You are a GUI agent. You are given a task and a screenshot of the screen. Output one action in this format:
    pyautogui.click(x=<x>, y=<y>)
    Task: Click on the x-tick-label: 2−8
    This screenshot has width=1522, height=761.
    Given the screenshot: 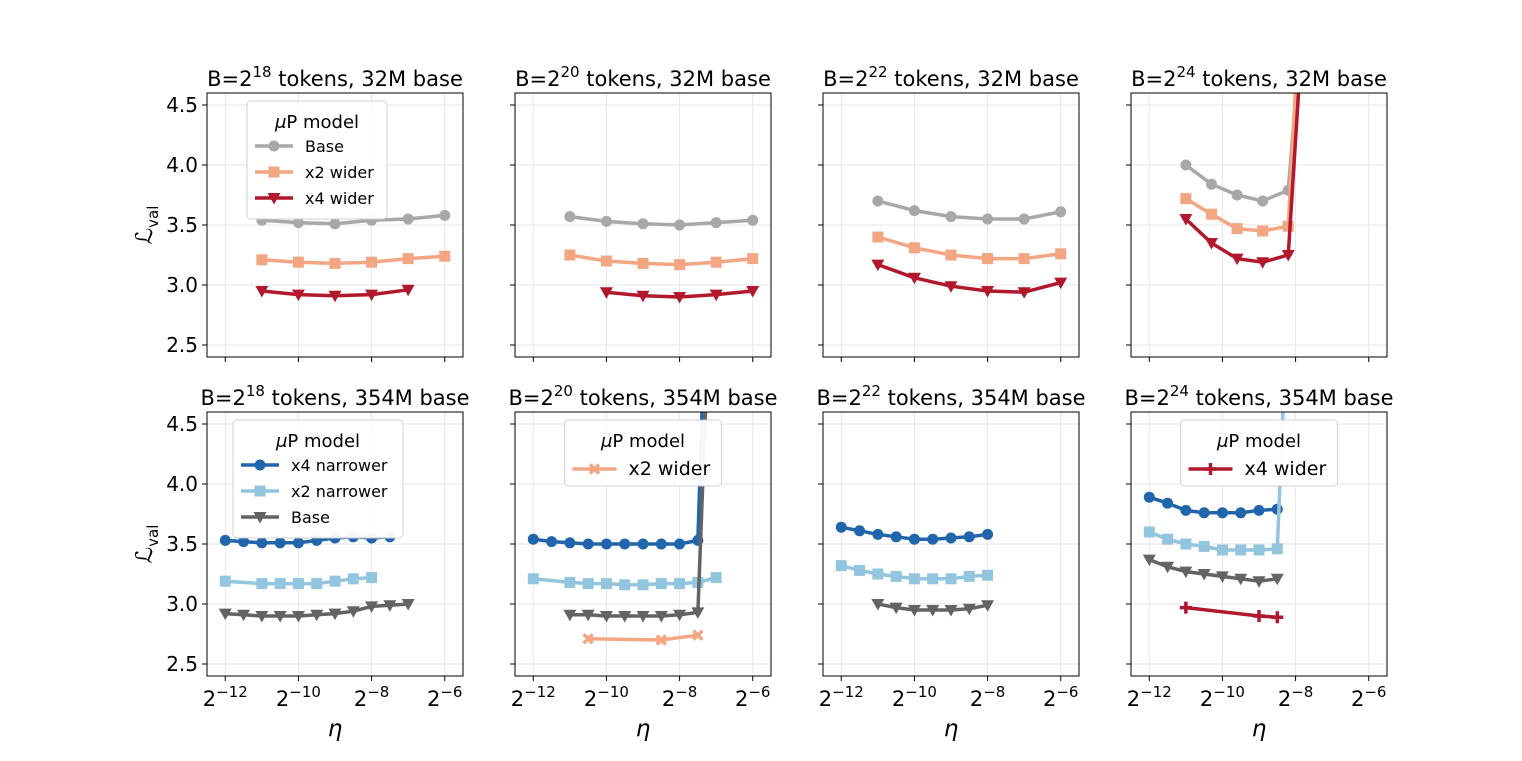 What is the action you would take?
    pyautogui.click(x=988, y=697)
    